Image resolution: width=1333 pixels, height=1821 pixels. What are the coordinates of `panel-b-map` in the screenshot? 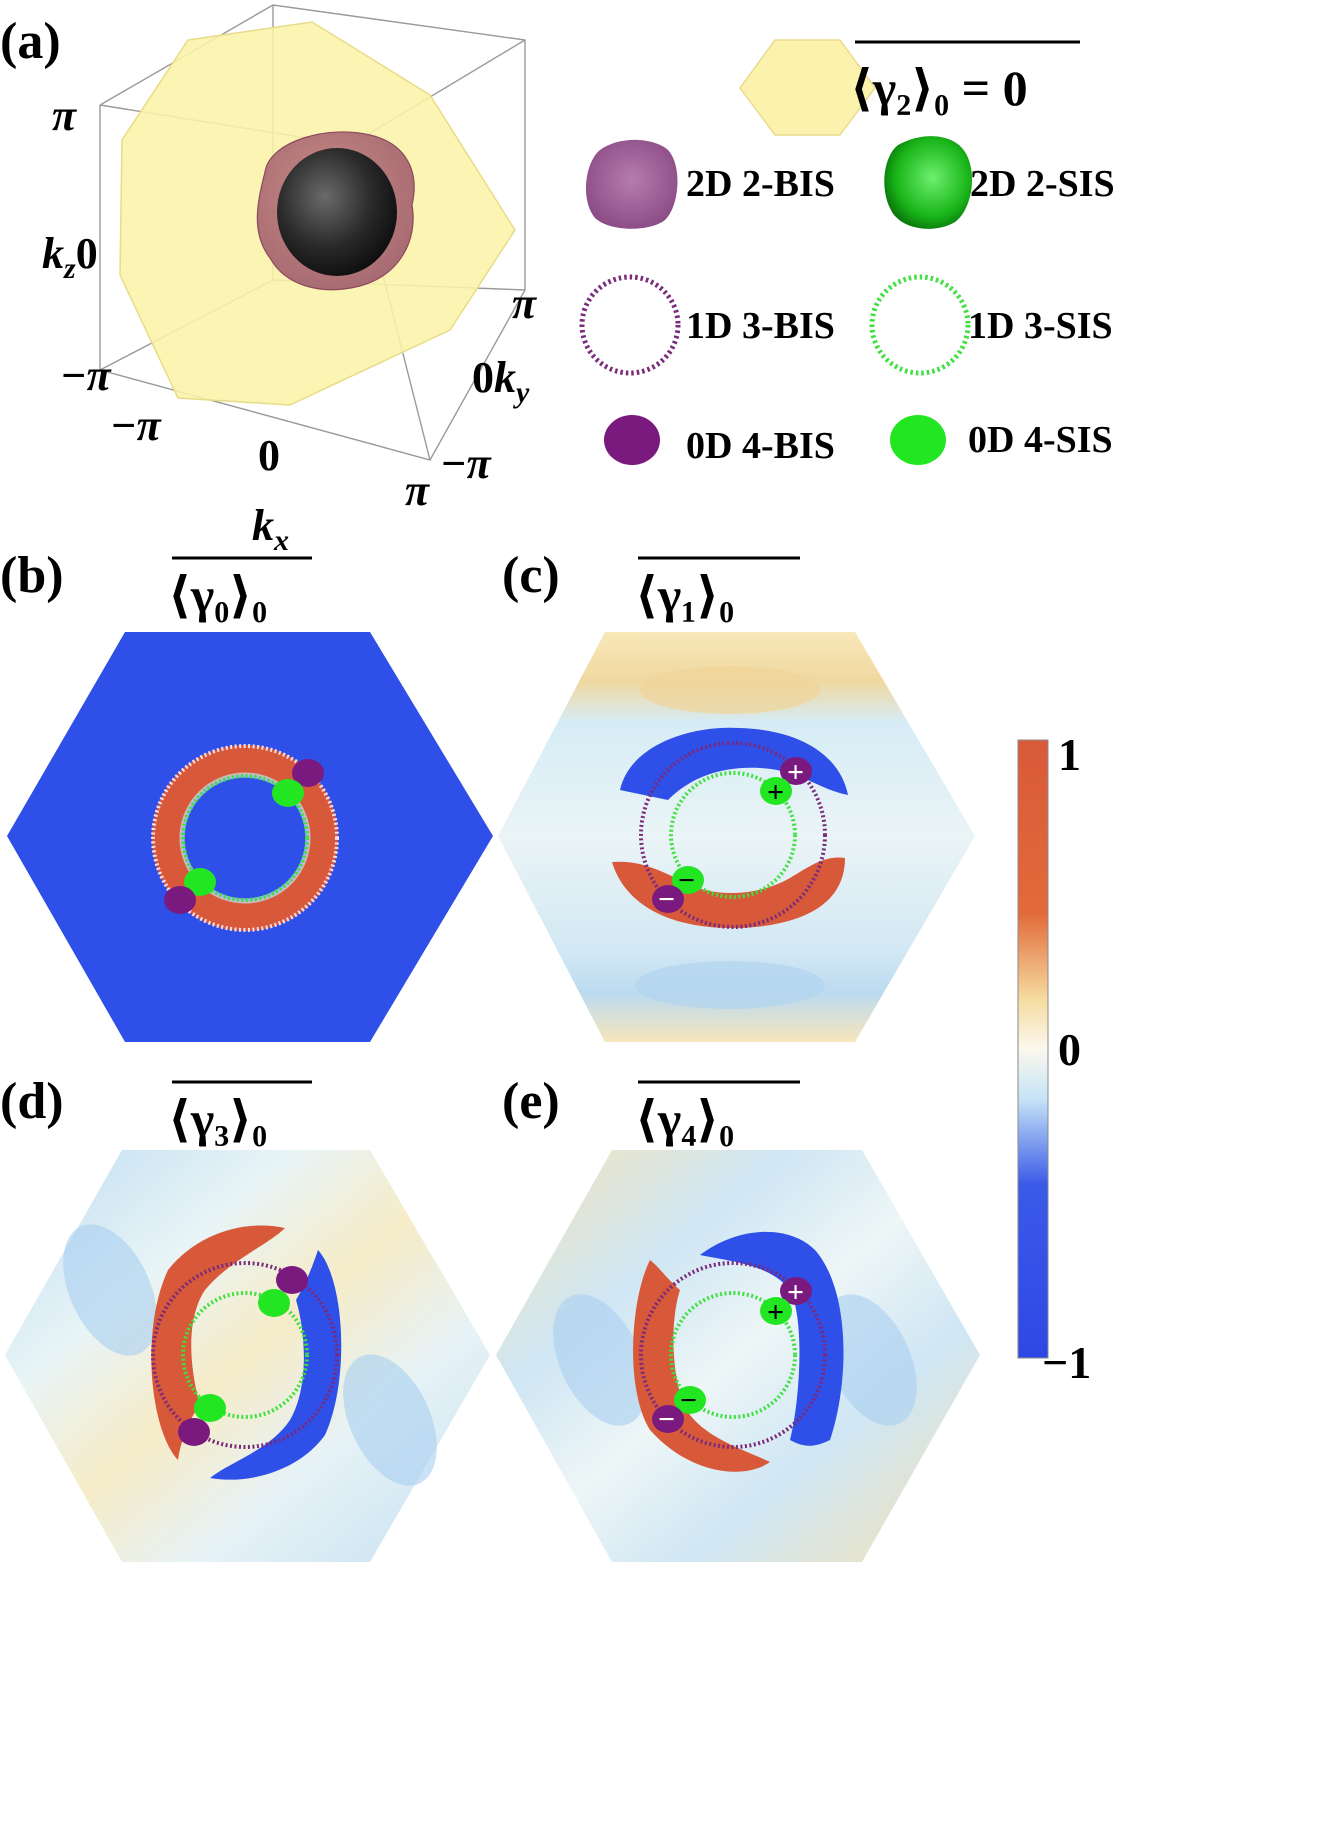 It's located at (250, 837).